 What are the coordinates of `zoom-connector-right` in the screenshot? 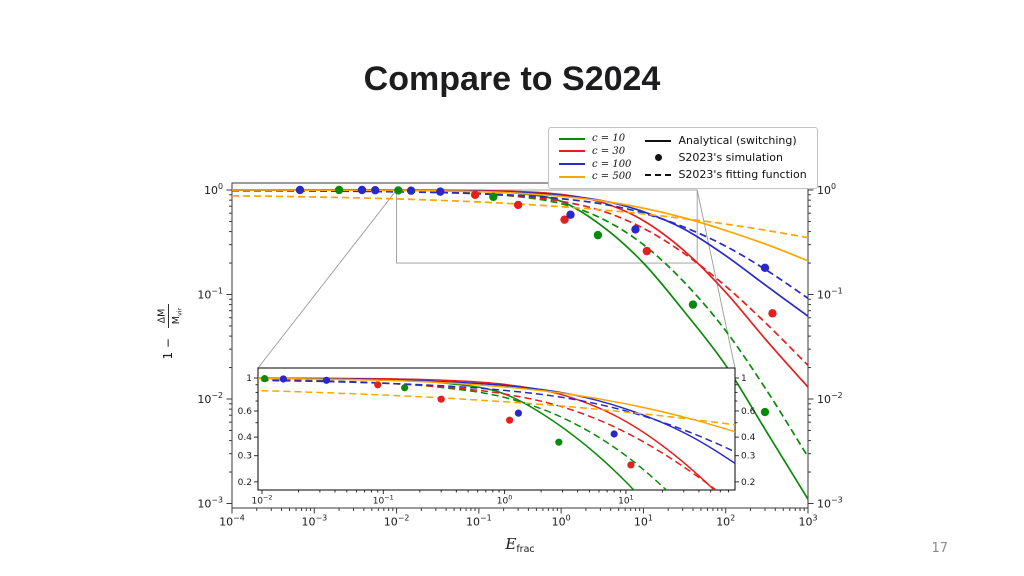 It's located at (716, 279).